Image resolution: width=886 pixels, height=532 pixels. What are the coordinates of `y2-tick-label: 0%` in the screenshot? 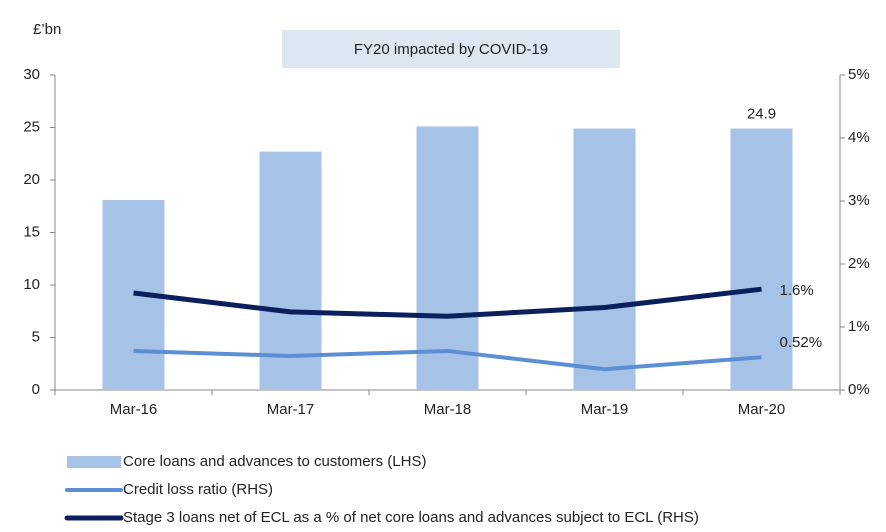 It's located at (859, 389).